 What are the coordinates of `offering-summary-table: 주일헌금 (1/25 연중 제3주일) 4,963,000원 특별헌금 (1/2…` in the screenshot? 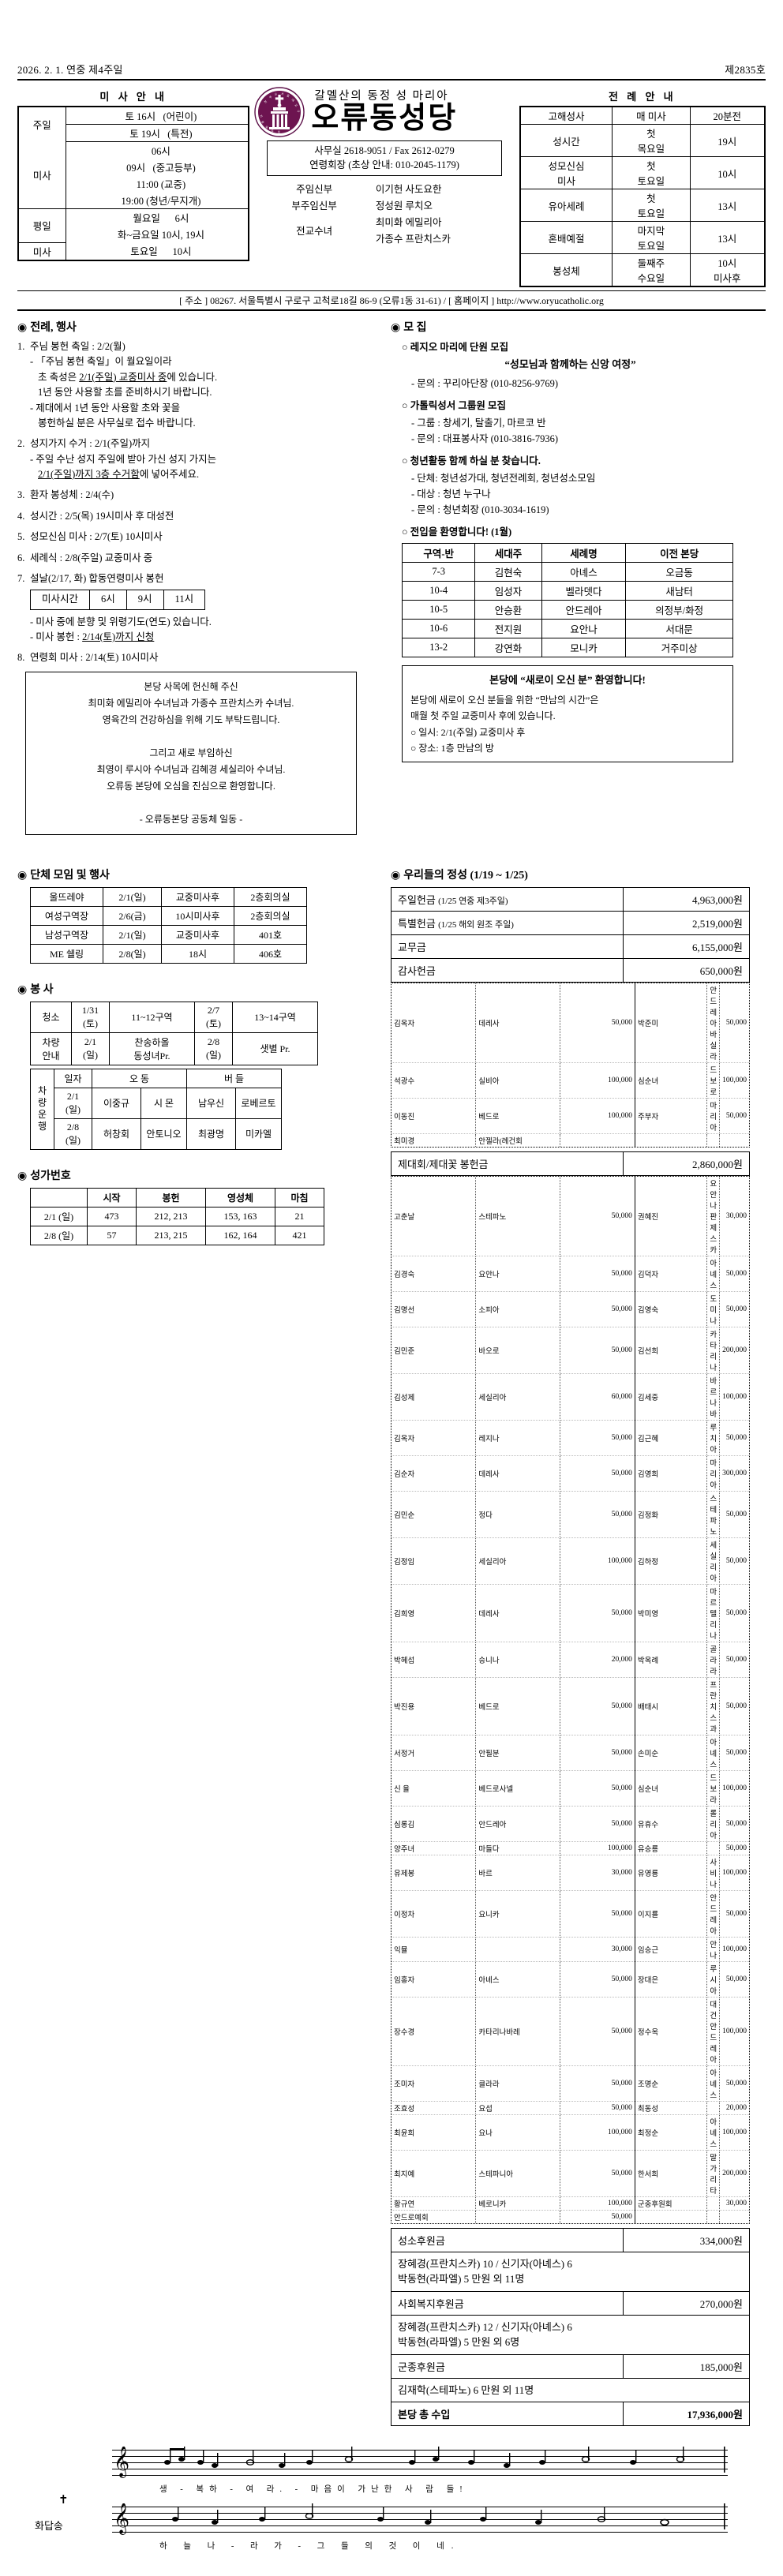 It's located at (570, 934).